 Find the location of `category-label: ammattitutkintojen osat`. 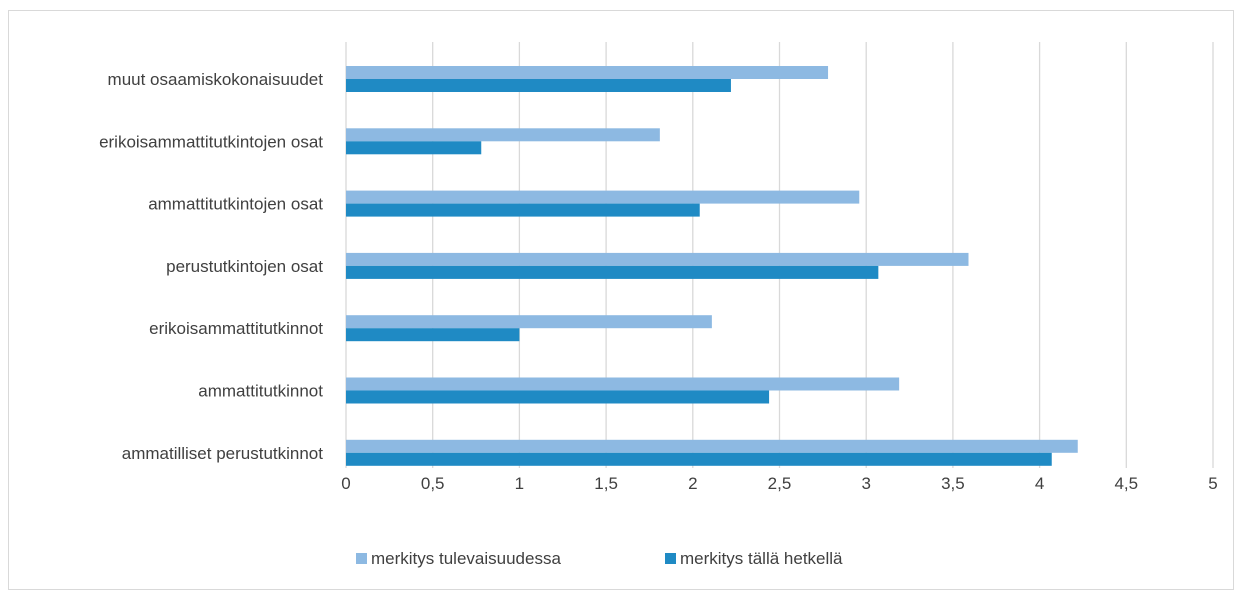

category-label: ammattitutkintojen osat is located at coordinates (235, 204).